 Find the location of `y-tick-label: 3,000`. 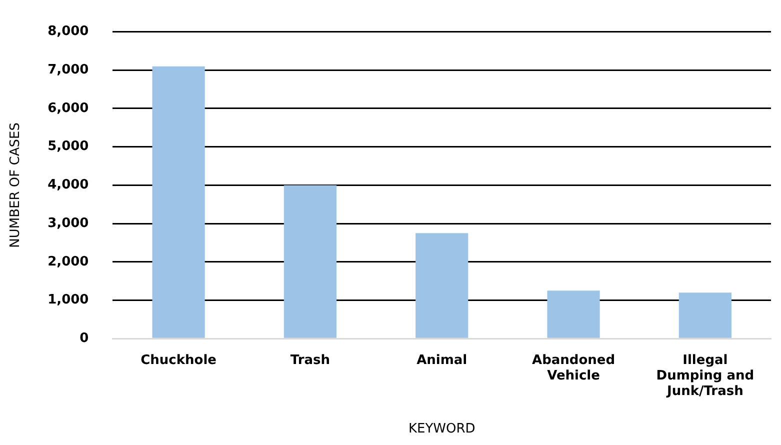

y-tick-label: 3,000 is located at coordinates (68, 223).